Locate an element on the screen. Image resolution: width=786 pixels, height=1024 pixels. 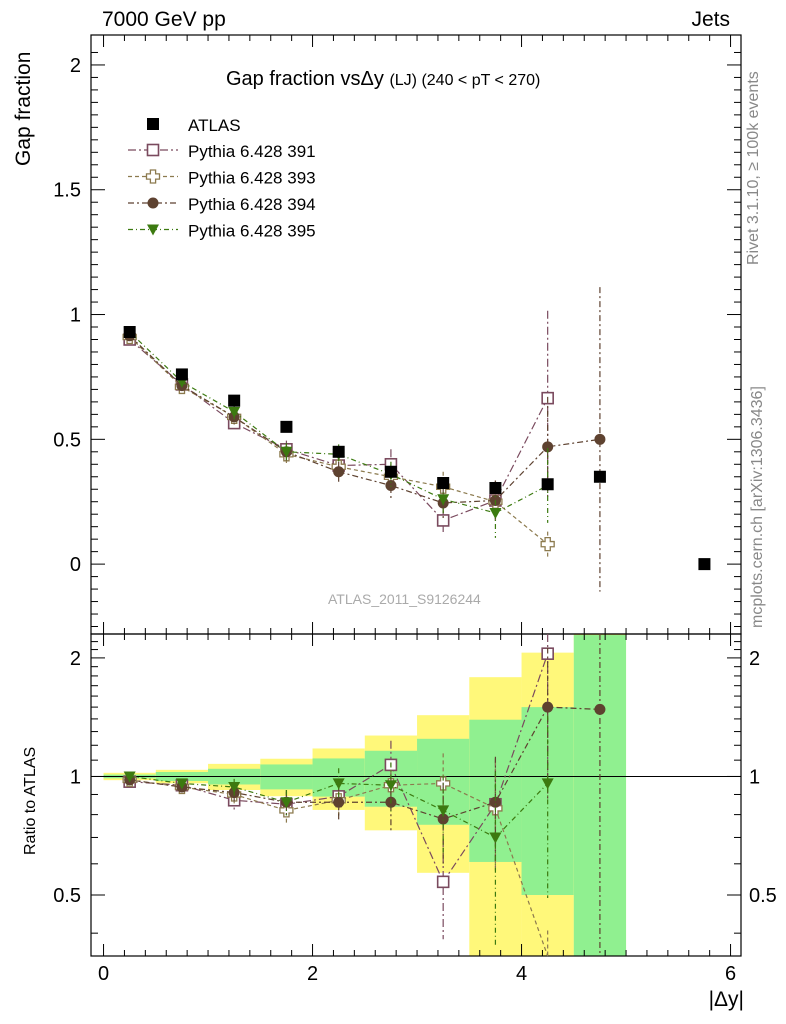
title-main: Gap fraction vs is located at coordinates (293, 79).